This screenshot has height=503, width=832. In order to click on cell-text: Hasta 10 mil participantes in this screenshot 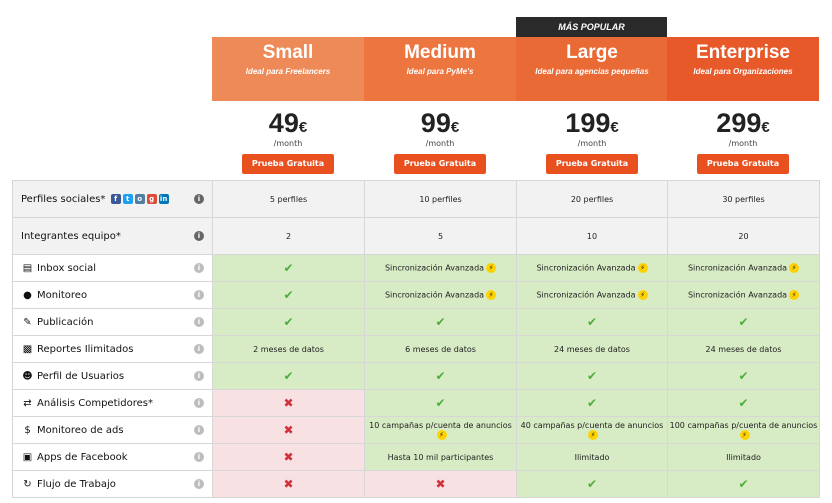, I will do `click(440, 457)`.